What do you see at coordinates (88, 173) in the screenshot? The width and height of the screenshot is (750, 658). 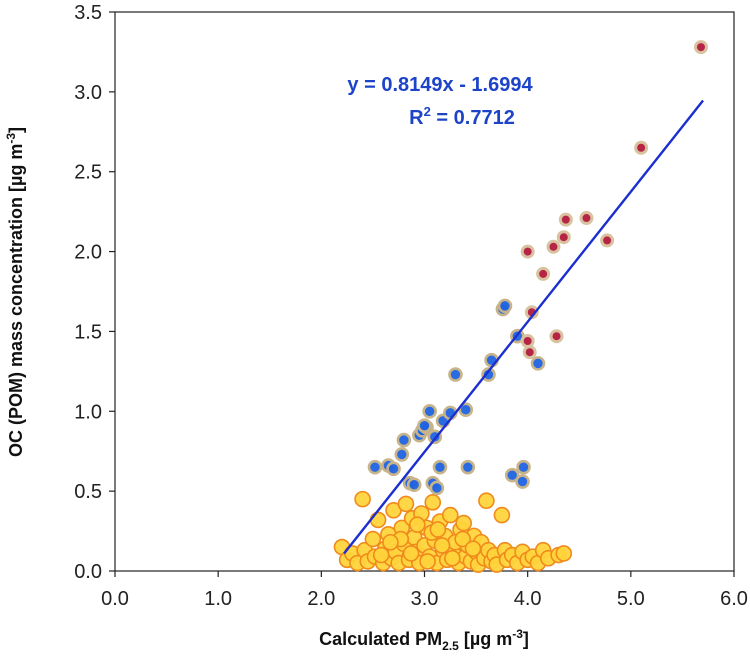 I see `y-tick-label: 2.5` at bounding box center [88, 173].